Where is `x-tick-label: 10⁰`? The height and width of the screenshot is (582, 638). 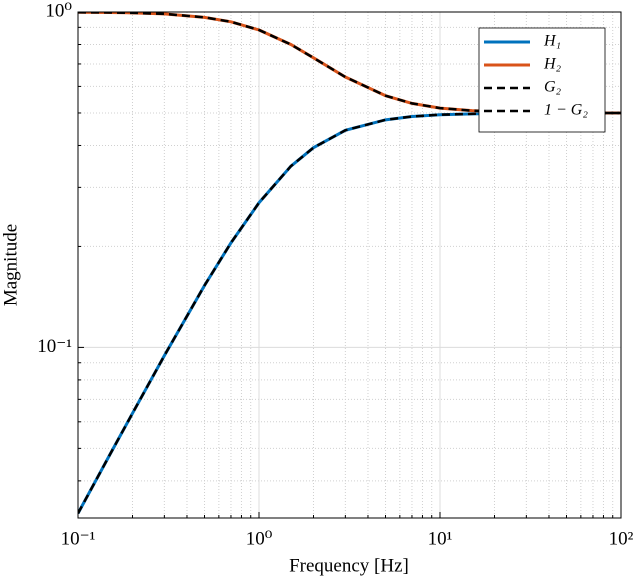
x-tick-label: 10⁰ is located at coordinates (259, 538).